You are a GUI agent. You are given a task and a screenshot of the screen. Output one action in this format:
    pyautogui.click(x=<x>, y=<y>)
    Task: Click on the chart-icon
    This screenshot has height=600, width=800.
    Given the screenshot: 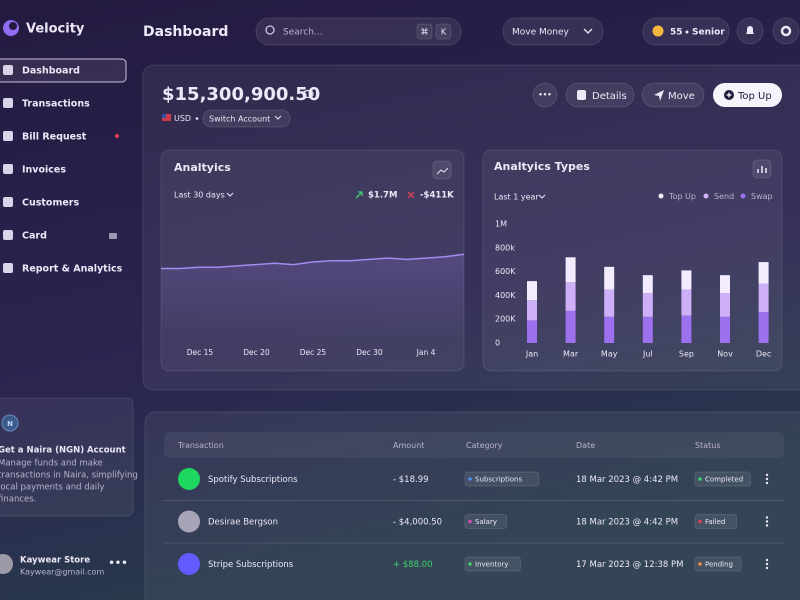 What is the action you would take?
    pyautogui.click(x=442, y=171)
    